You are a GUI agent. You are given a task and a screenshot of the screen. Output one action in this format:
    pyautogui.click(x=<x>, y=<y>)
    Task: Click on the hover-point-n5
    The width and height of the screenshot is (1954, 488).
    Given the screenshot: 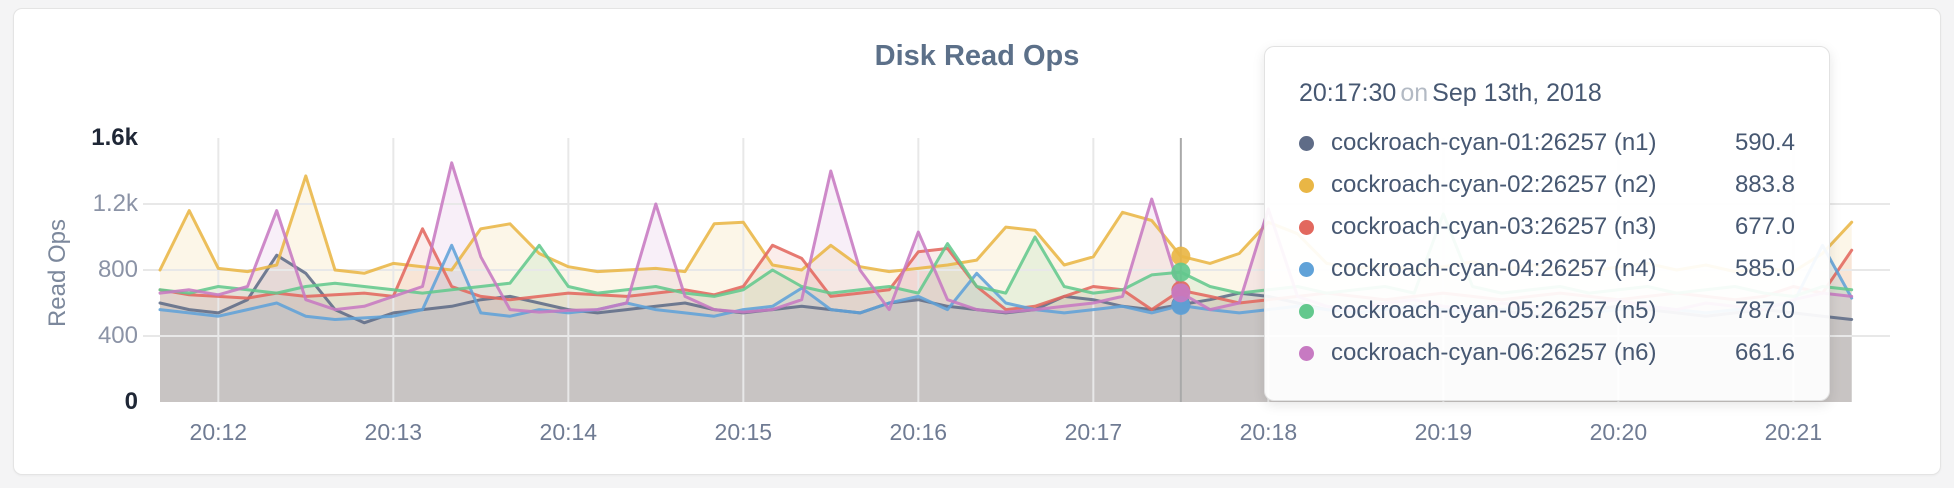 What is the action you would take?
    pyautogui.click(x=1181, y=272)
    